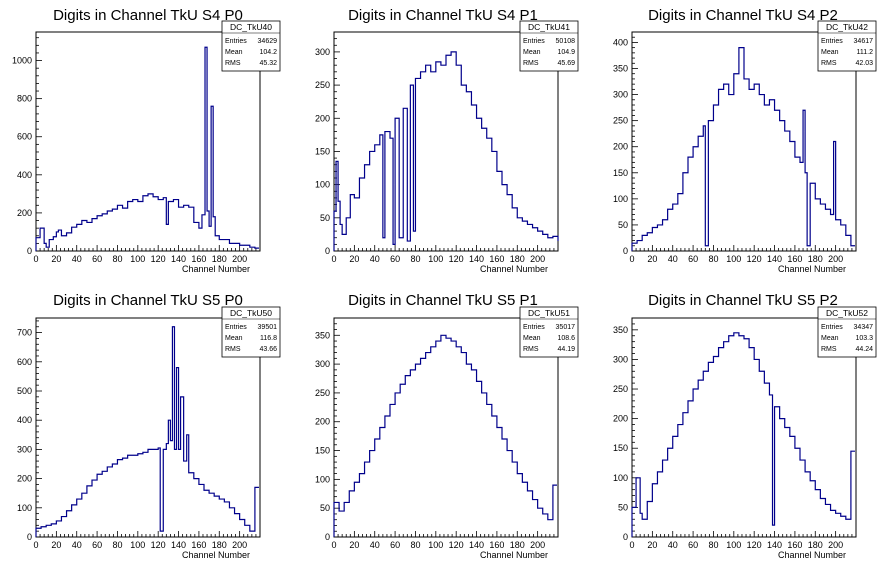 The width and height of the screenshot is (896, 574). What do you see at coordinates (620, 173) in the screenshot?
I see `y-tick-label: 150` at bounding box center [620, 173].